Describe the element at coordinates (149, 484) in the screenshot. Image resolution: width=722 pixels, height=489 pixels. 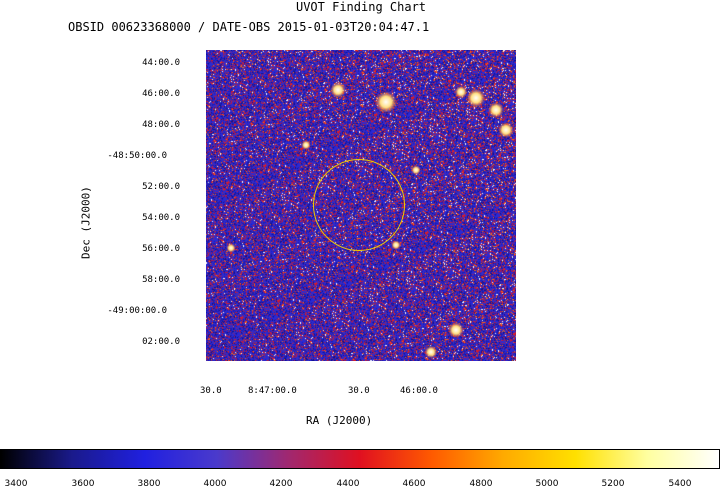
I see `colorbar-tick-label: 3800` at that location.